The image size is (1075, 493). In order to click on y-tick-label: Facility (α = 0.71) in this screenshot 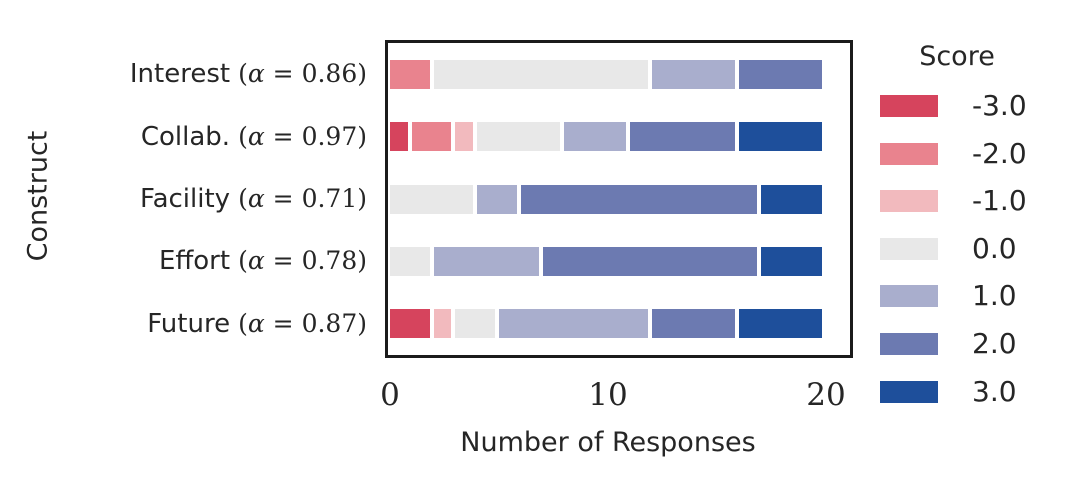, I will do `click(183, 199)`.